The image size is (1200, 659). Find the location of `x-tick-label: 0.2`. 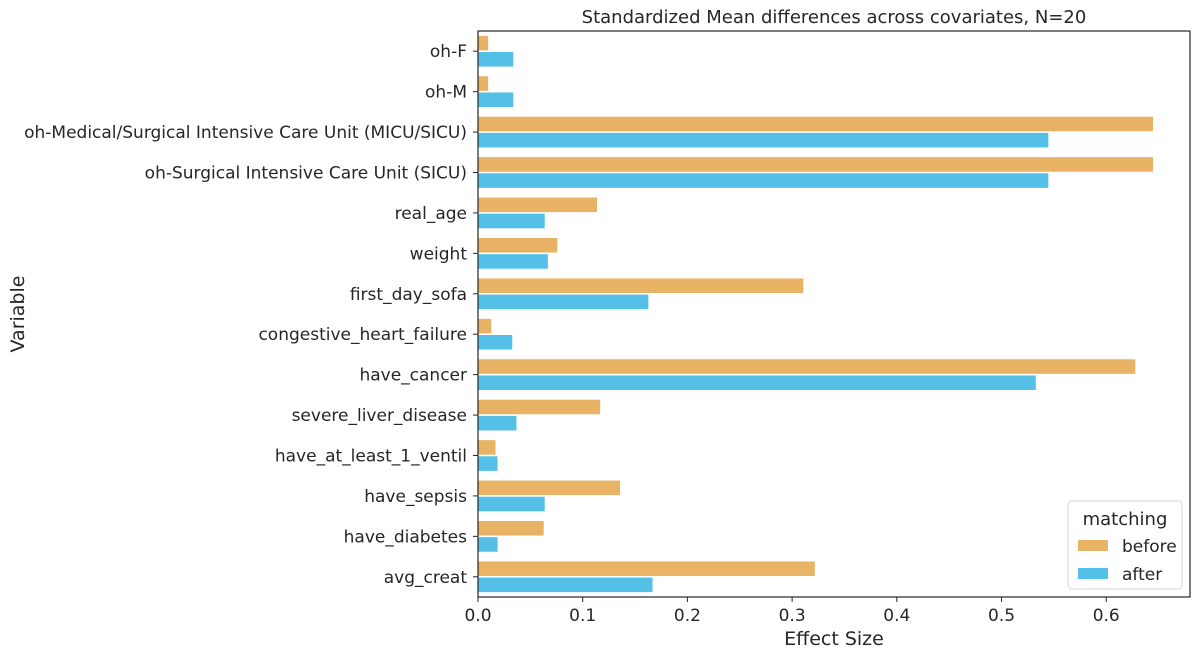

x-tick-label: 0.2 is located at coordinates (687, 616).